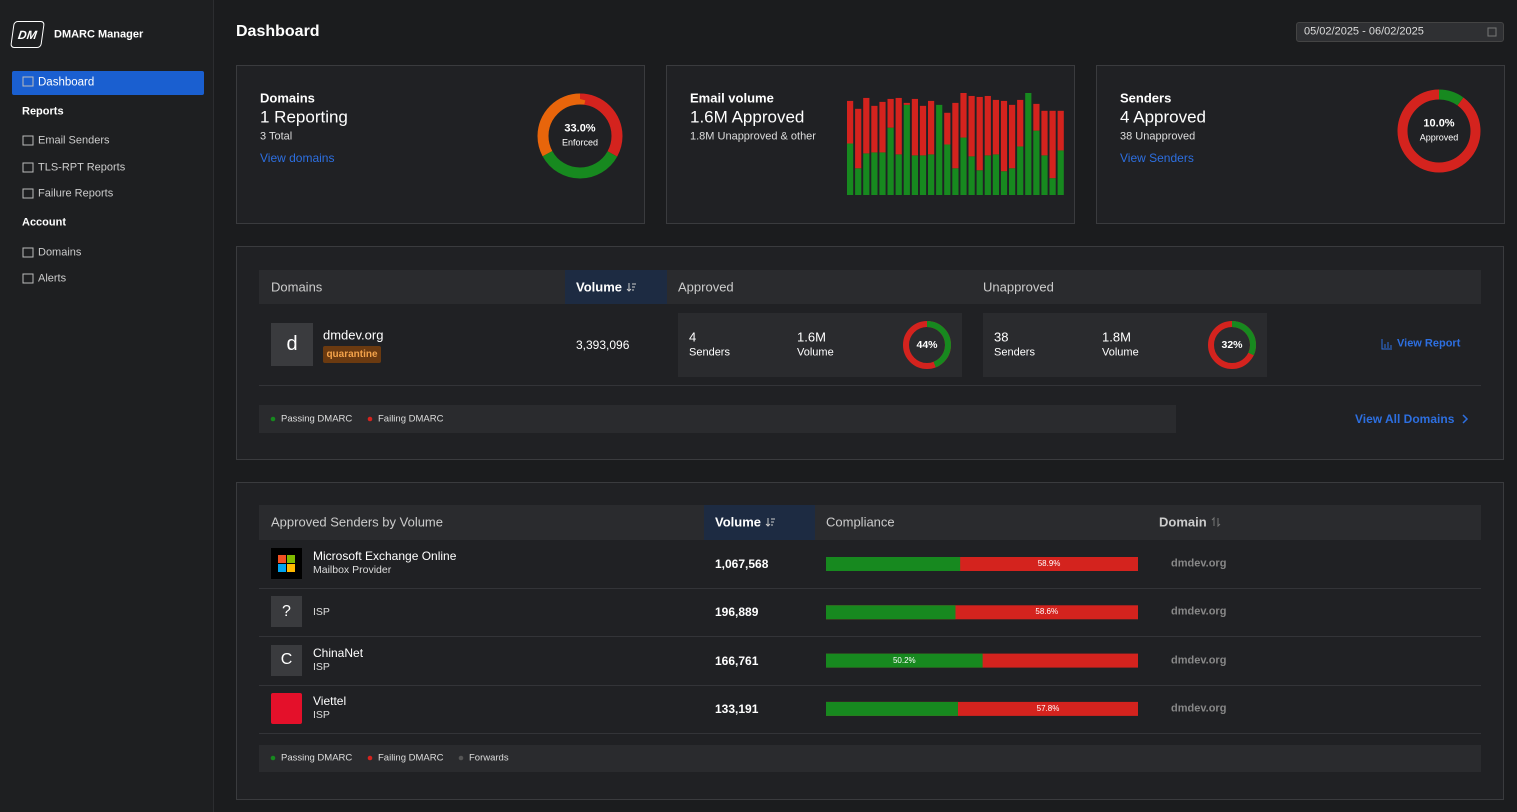  I want to click on compliance-label: 58.6%, so click(1047, 612).